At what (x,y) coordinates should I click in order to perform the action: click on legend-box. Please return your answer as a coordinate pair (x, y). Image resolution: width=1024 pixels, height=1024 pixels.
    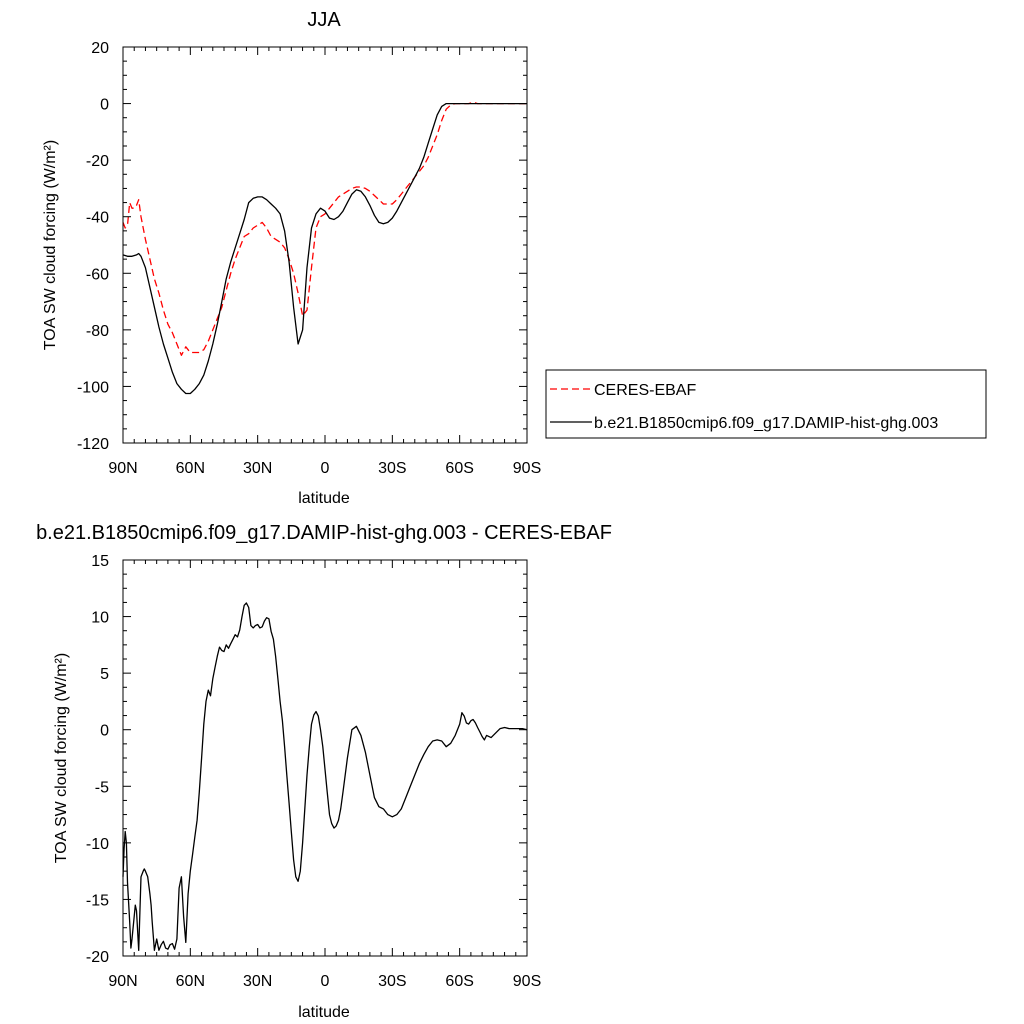
    Looking at the image, I should click on (766, 404).